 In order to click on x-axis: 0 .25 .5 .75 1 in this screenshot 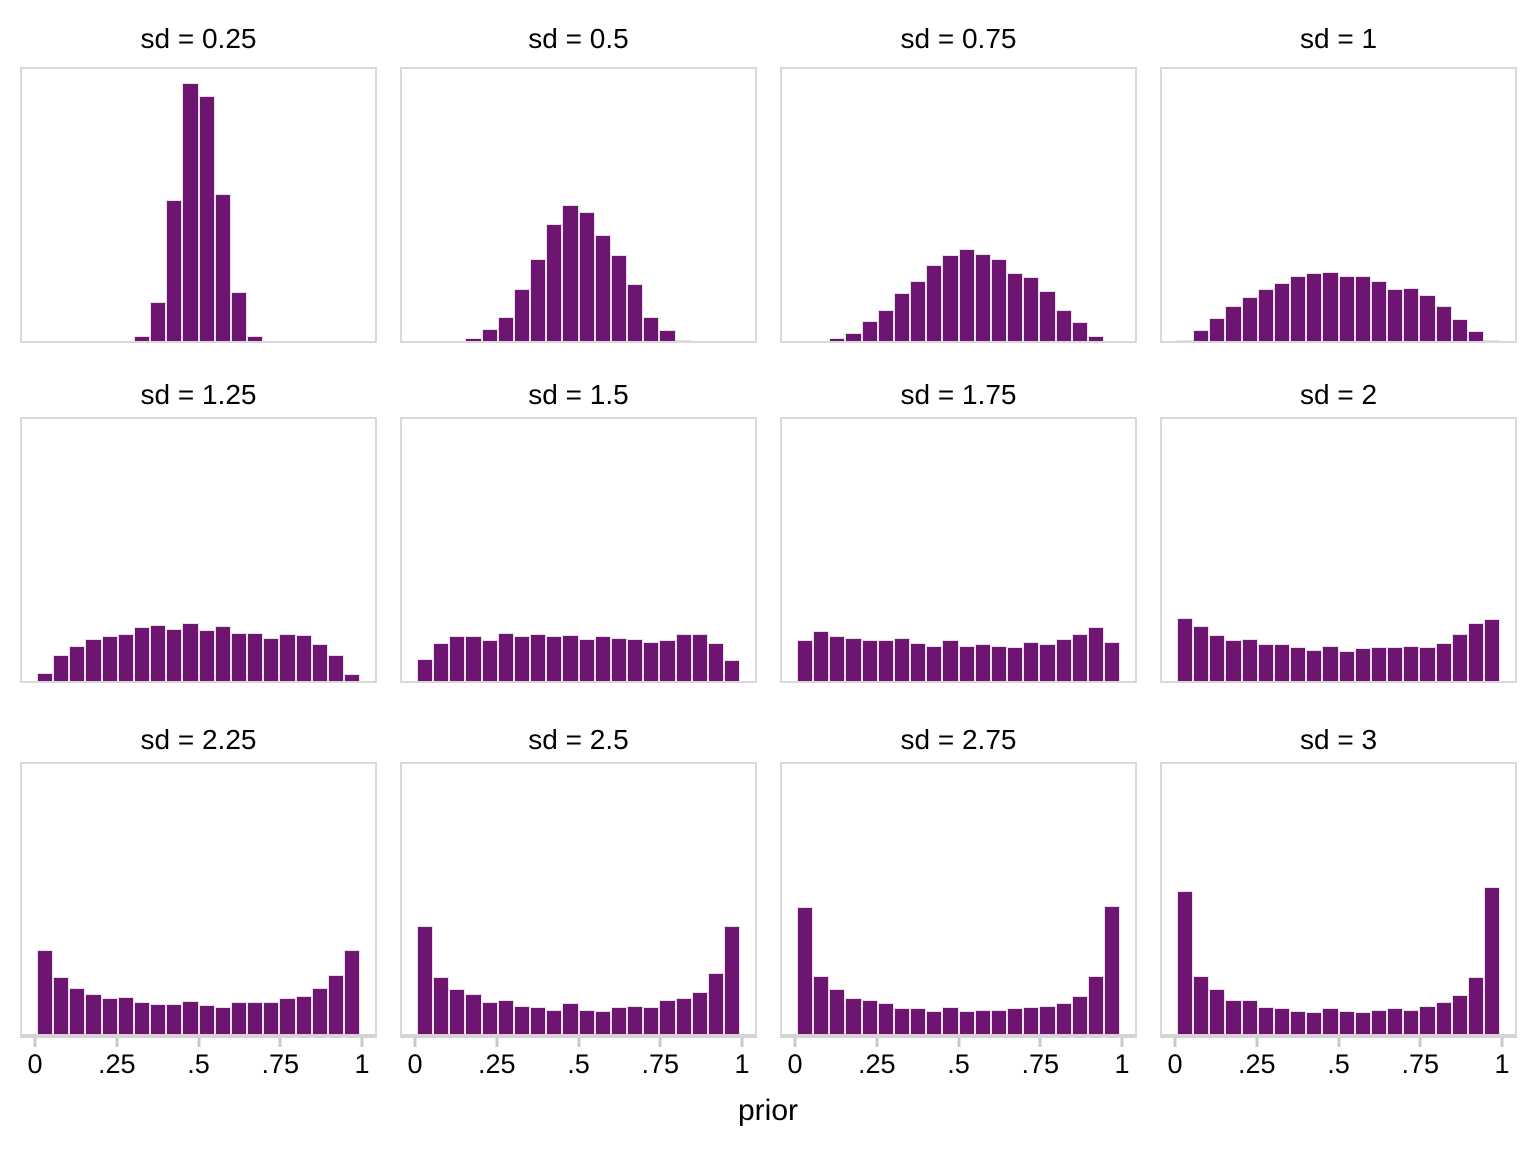, I will do `click(198, 1064)`.